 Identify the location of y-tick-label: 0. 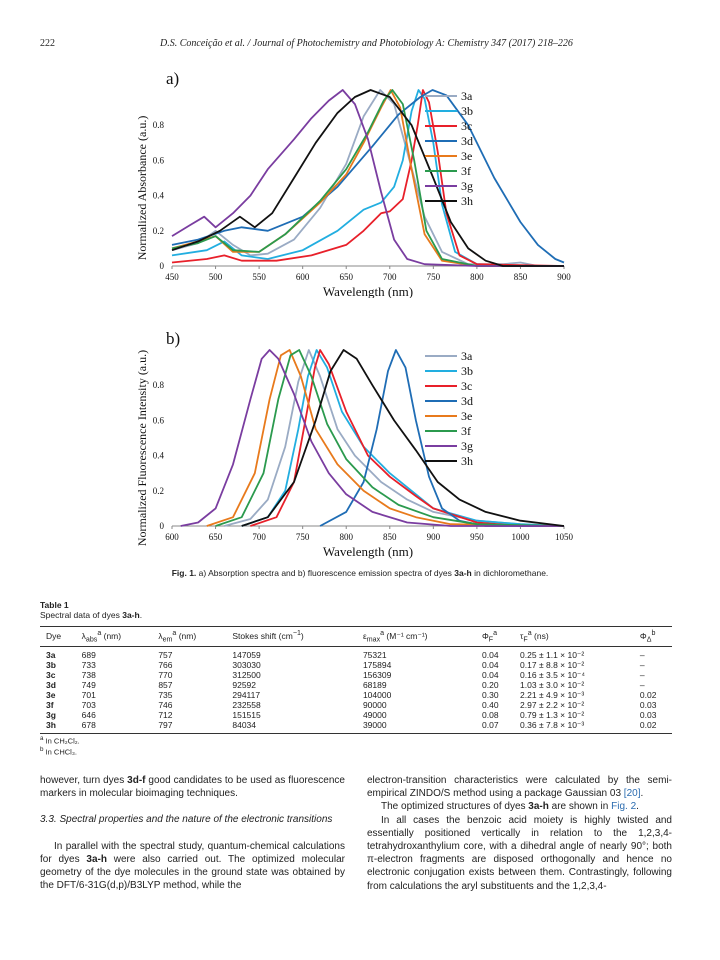
(162, 526).